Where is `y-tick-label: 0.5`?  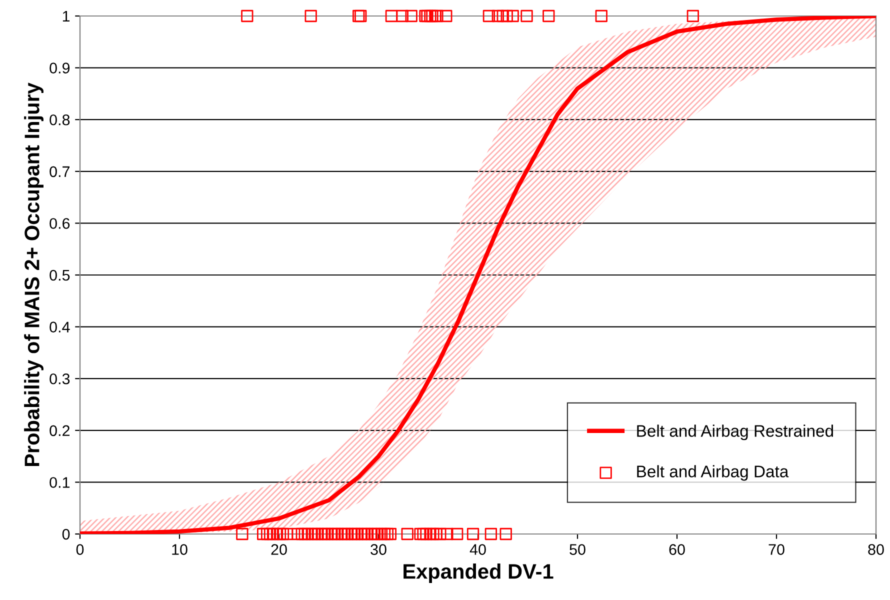 y-tick-label: 0.5 is located at coordinates (60, 275).